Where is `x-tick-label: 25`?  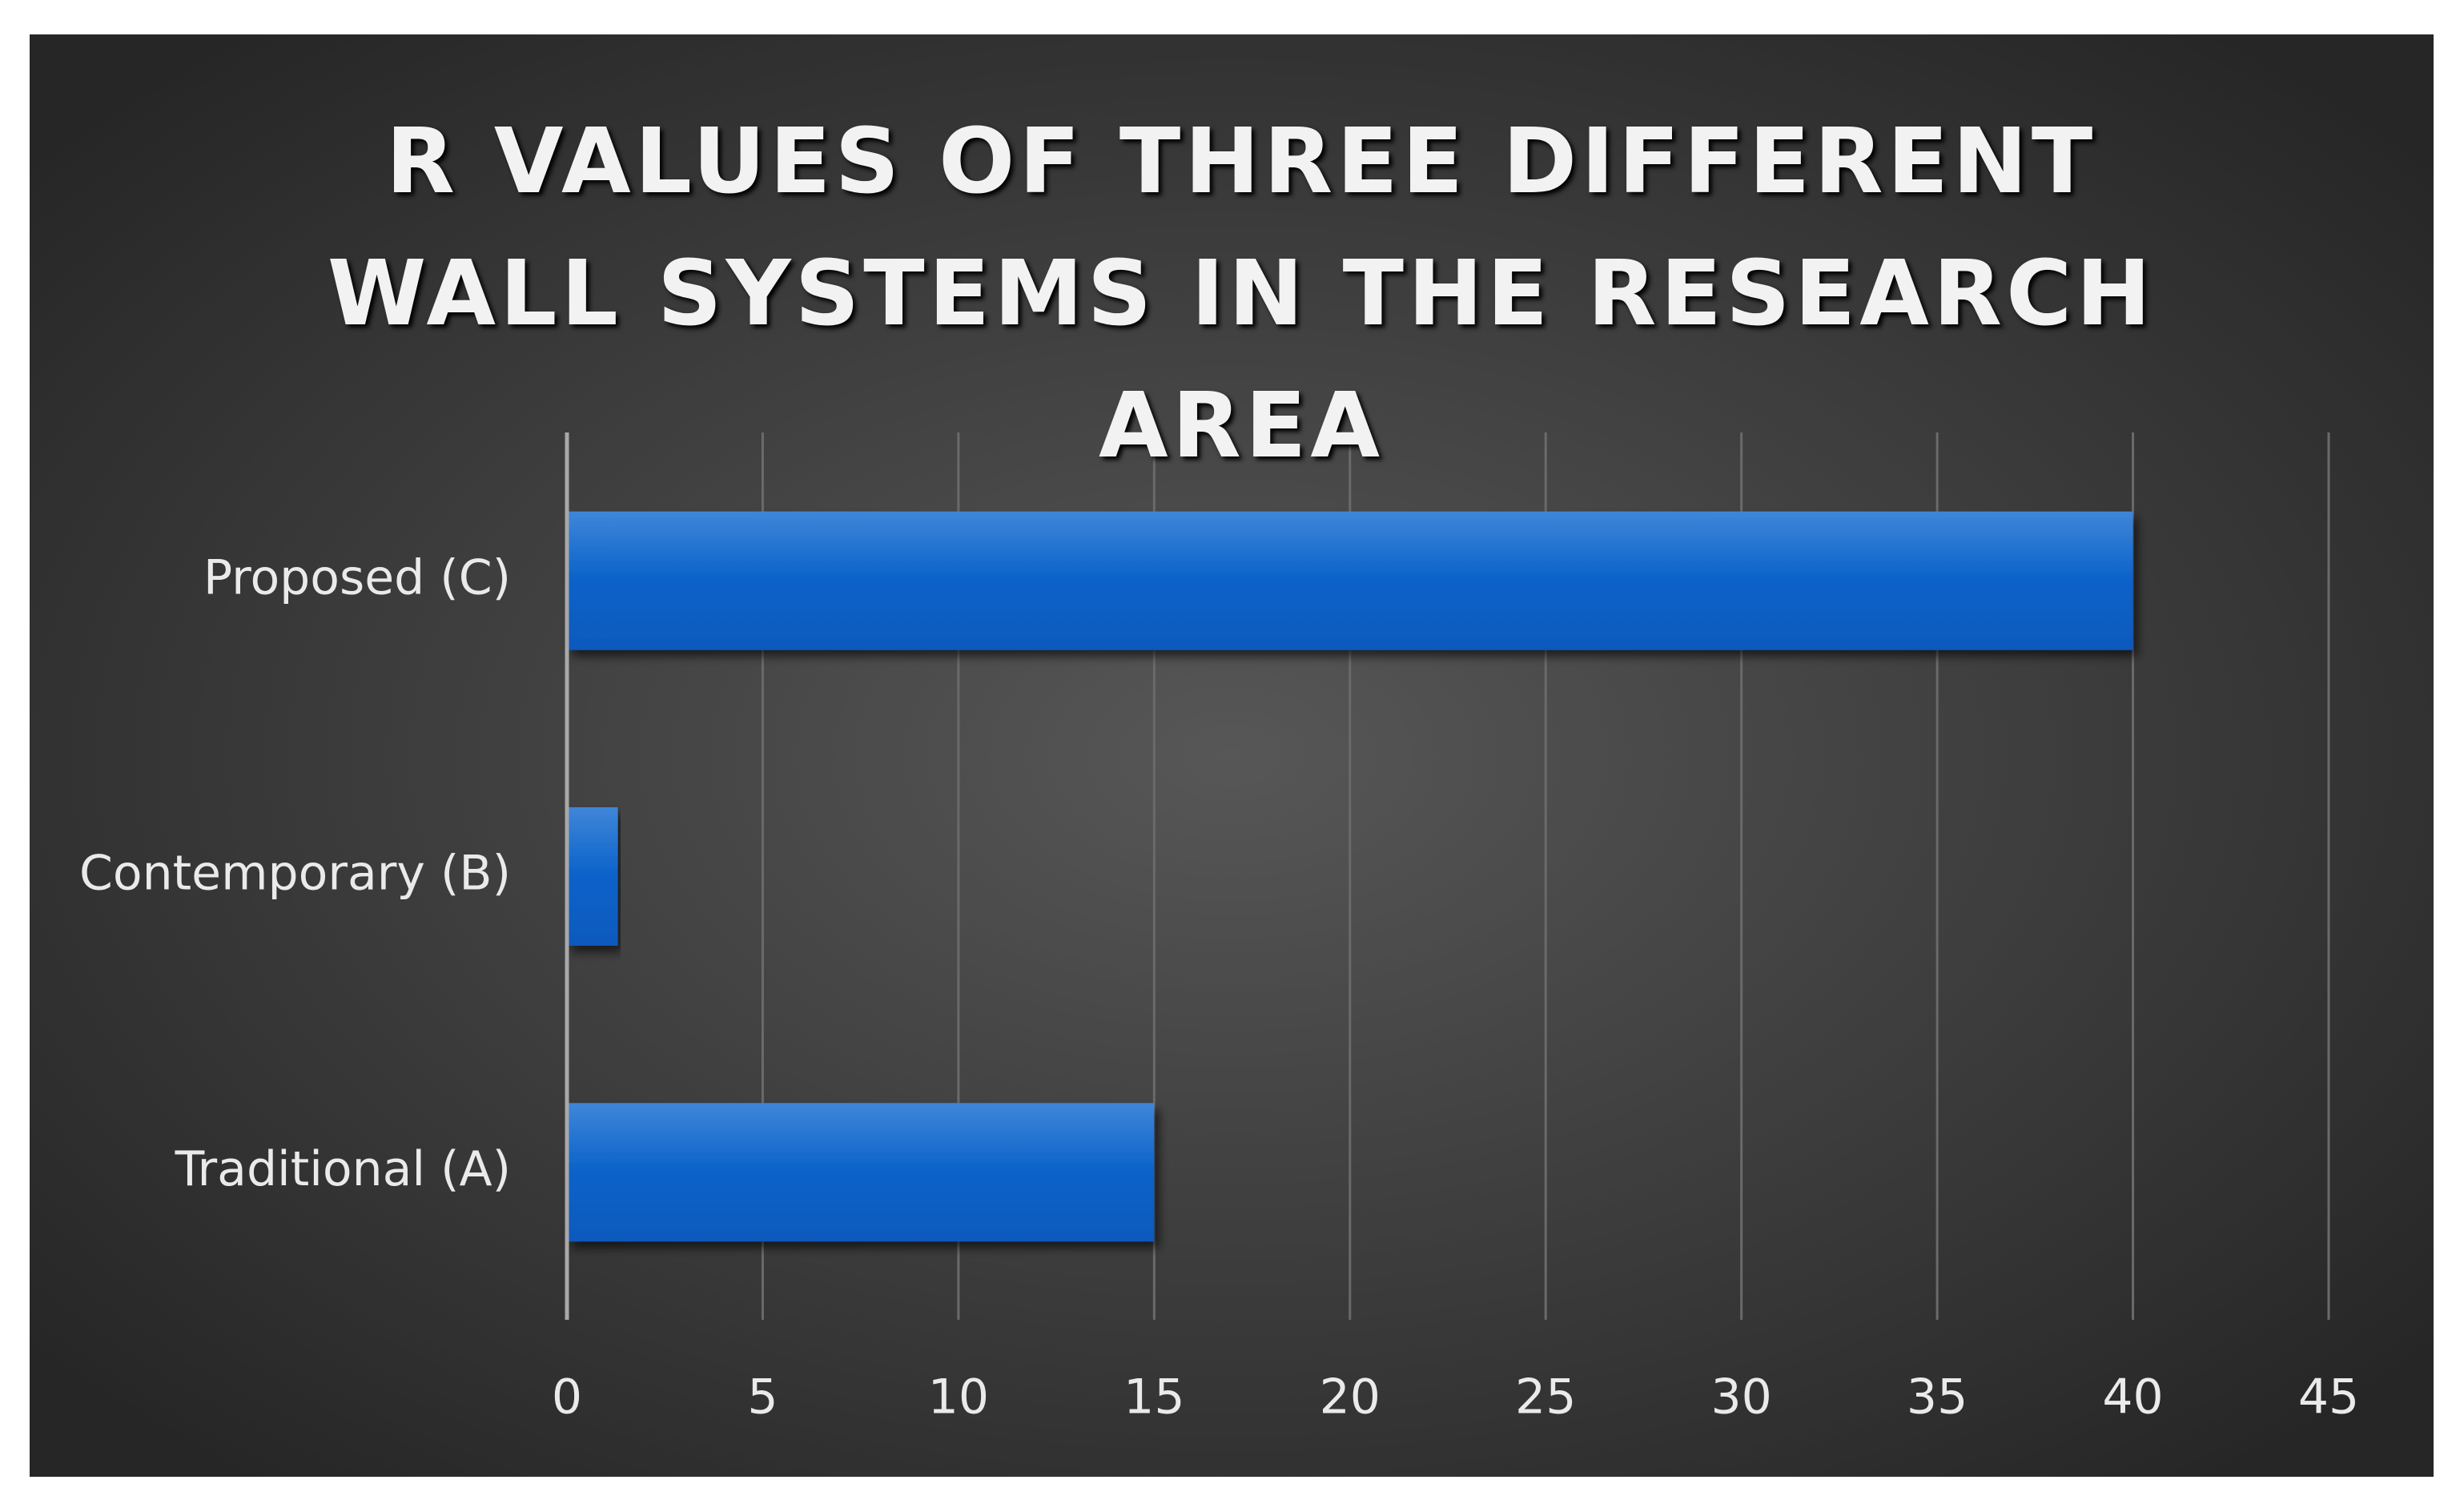 x-tick-label: 25 is located at coordinates (1545, 1397).